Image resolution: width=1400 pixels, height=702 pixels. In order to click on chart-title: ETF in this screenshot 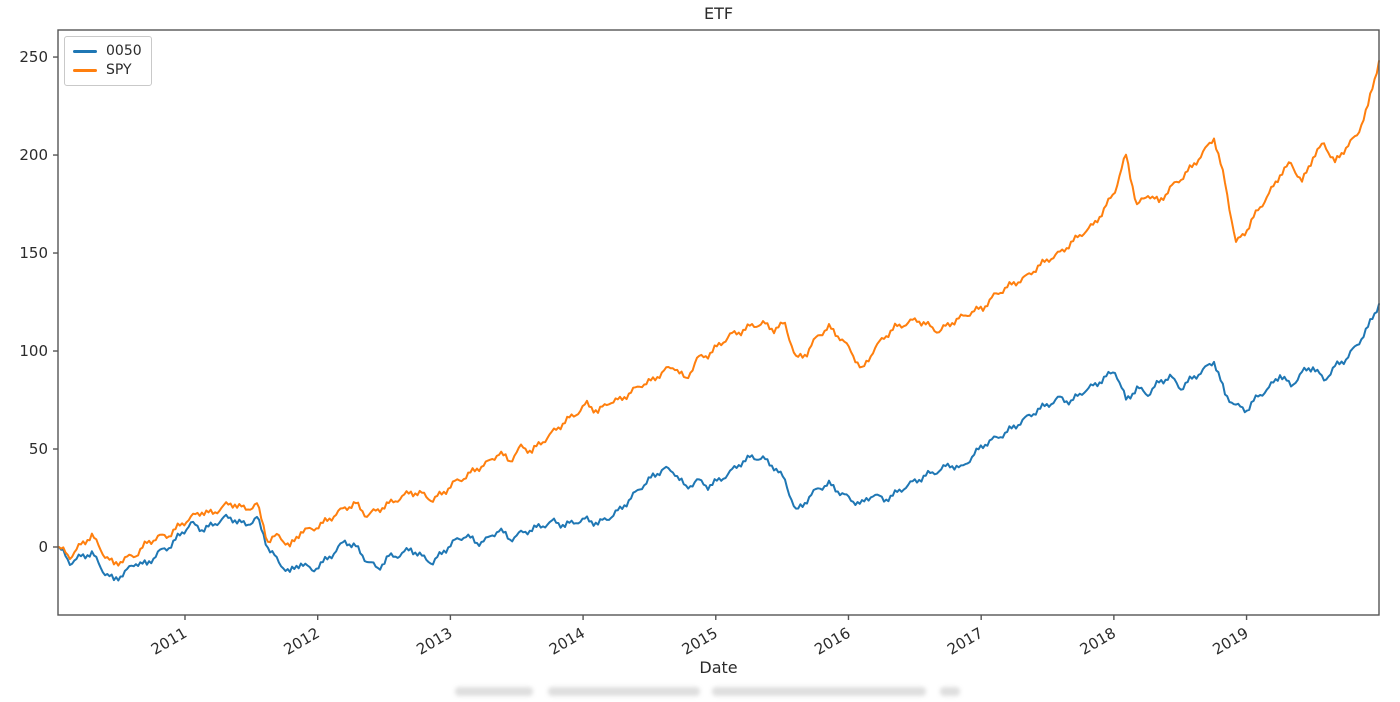, I will do `click(718, 13)`.